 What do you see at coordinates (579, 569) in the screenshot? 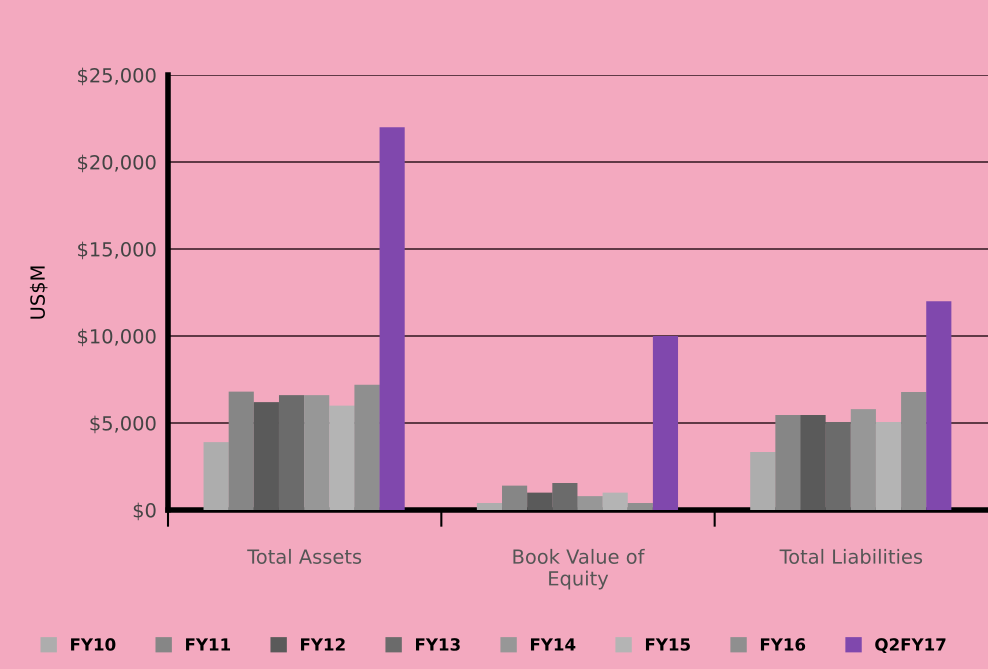
I see `x-tick-label: Book Value of Equity` at bounding box center [579, 569].